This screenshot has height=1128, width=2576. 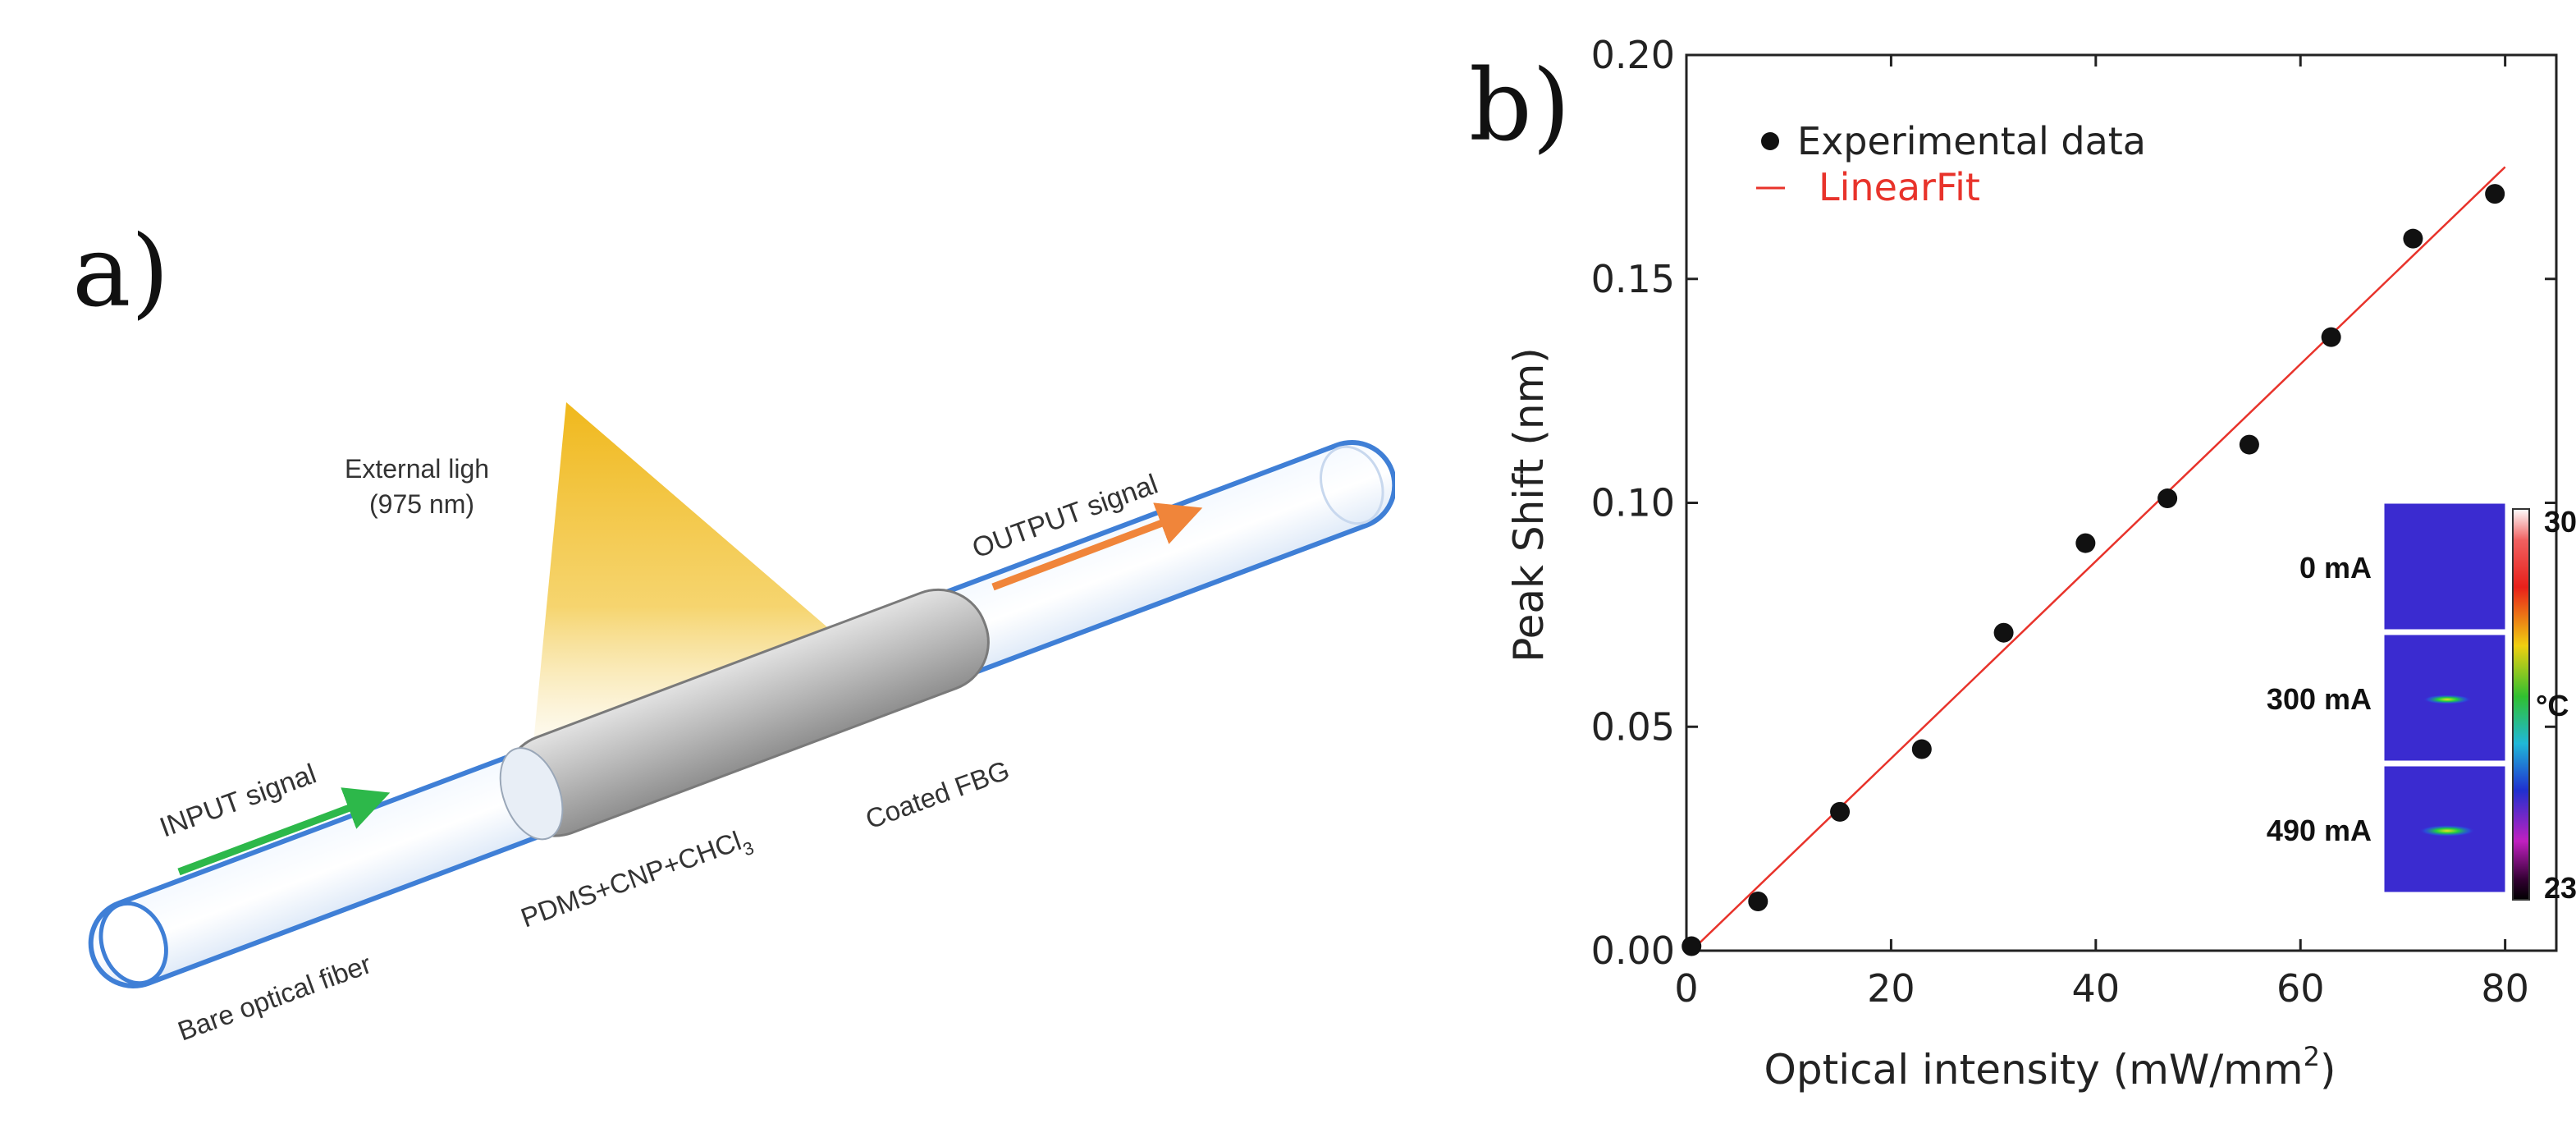 What do you see at coordinates (1520, 106) in the screenshot?
I see `panel-b-label: b)` at bounding box center [1520, 106].